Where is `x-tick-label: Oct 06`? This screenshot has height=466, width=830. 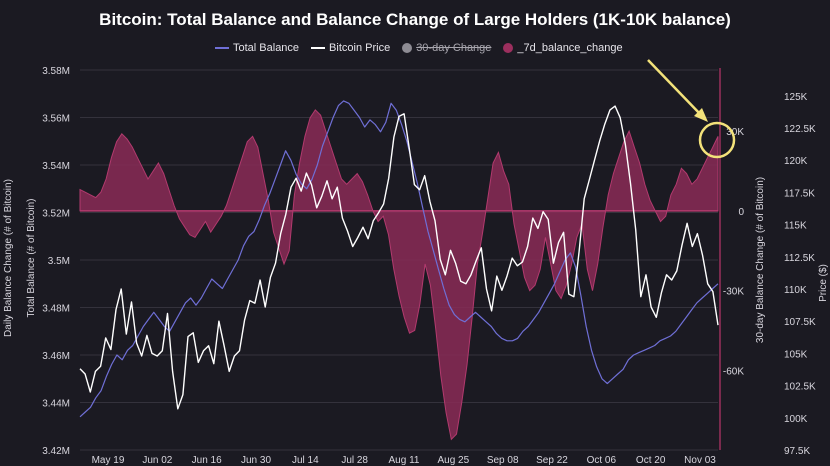
x-tick-label: Oct 06 is located at coordinates (602, 460).